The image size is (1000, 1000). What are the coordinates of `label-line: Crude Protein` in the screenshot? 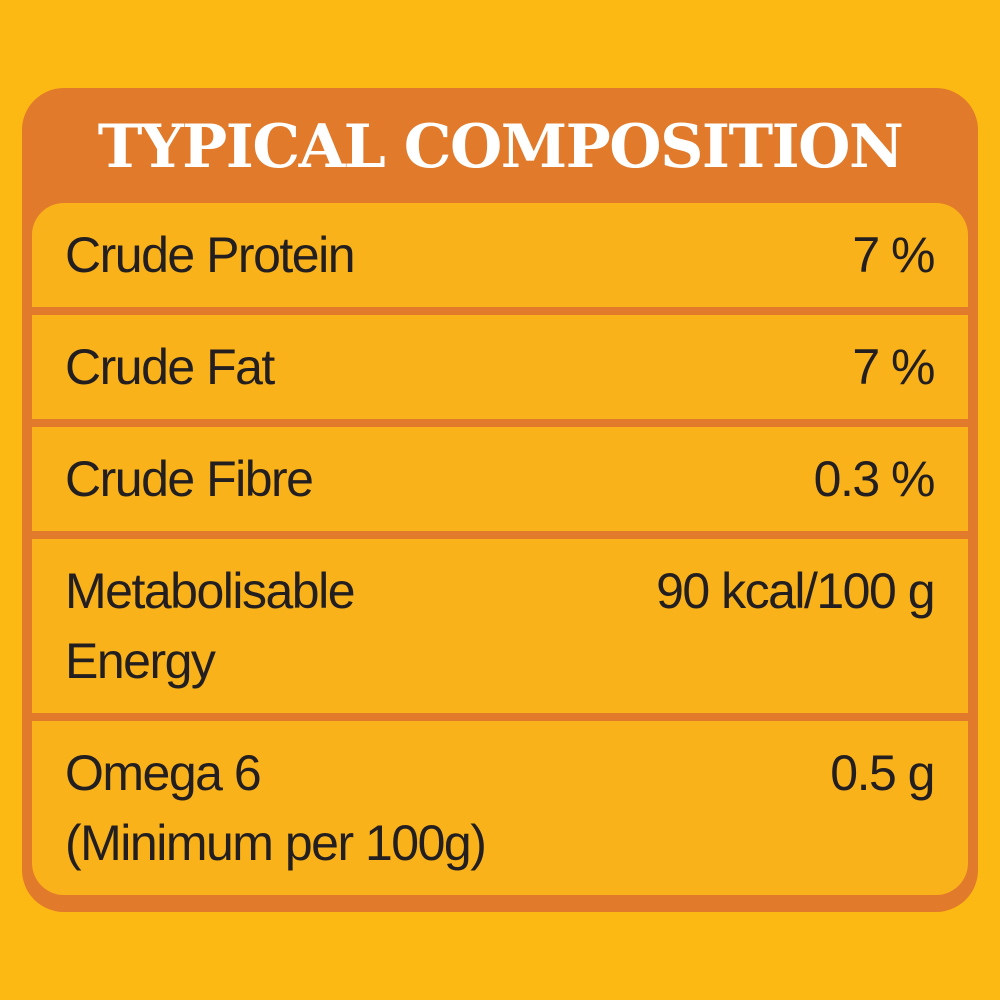 It's located at (210, 255).